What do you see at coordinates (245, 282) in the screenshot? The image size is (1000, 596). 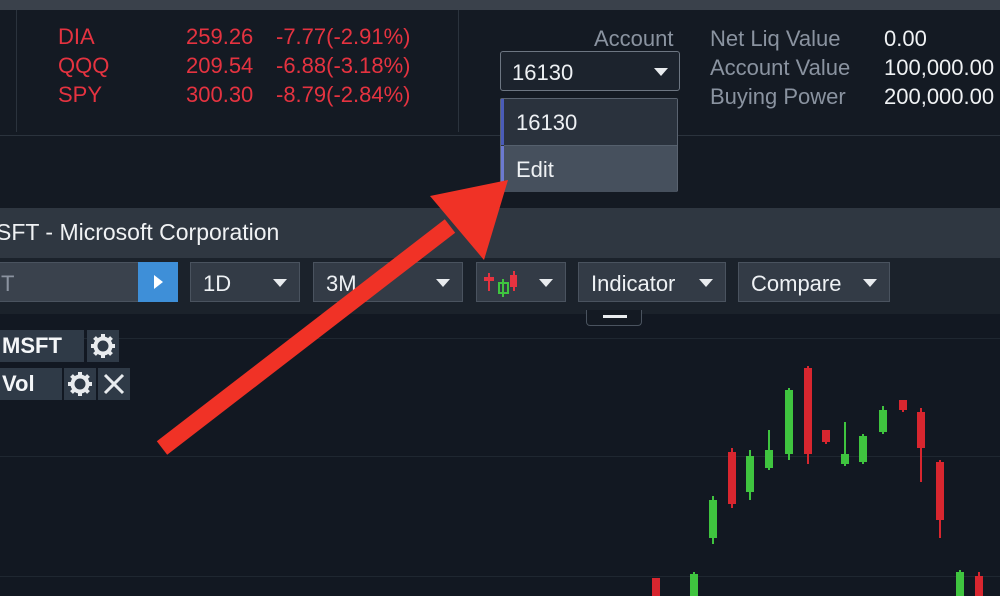 I see `interval-select: 1D` at bounding box center [245, 282].